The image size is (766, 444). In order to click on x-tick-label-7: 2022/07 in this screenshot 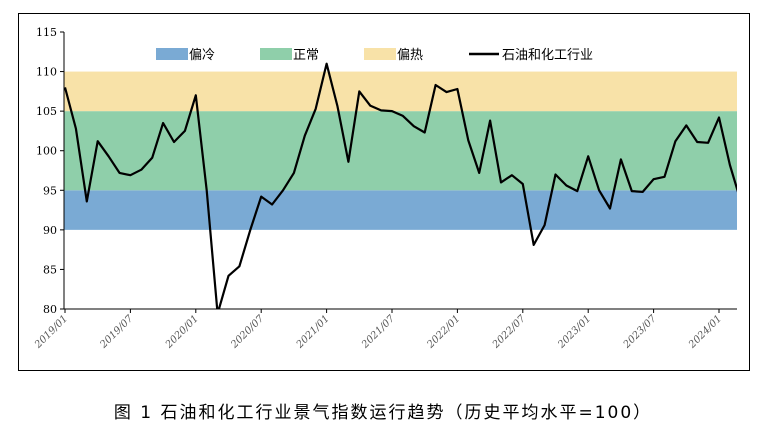, I will do `click(509, 332)`.